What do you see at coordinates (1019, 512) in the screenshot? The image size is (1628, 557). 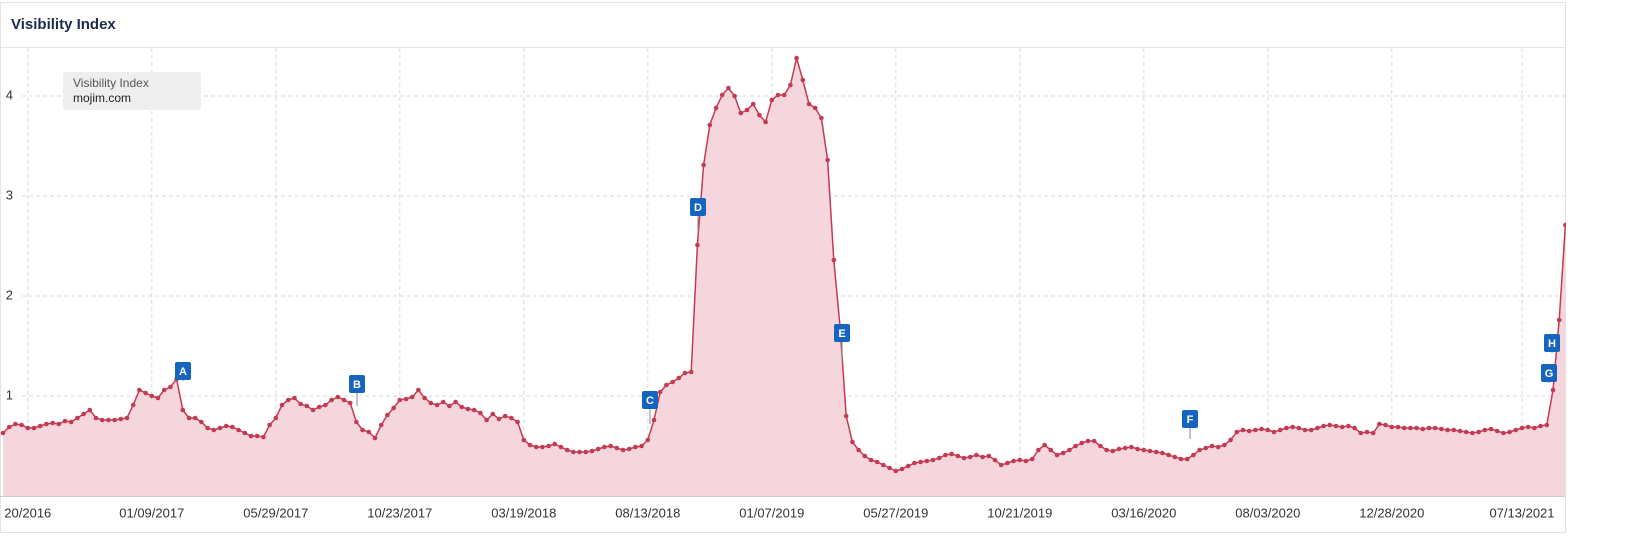 I see `x-tick-label: 10/21/2019` at bounding box center [1019, 512].